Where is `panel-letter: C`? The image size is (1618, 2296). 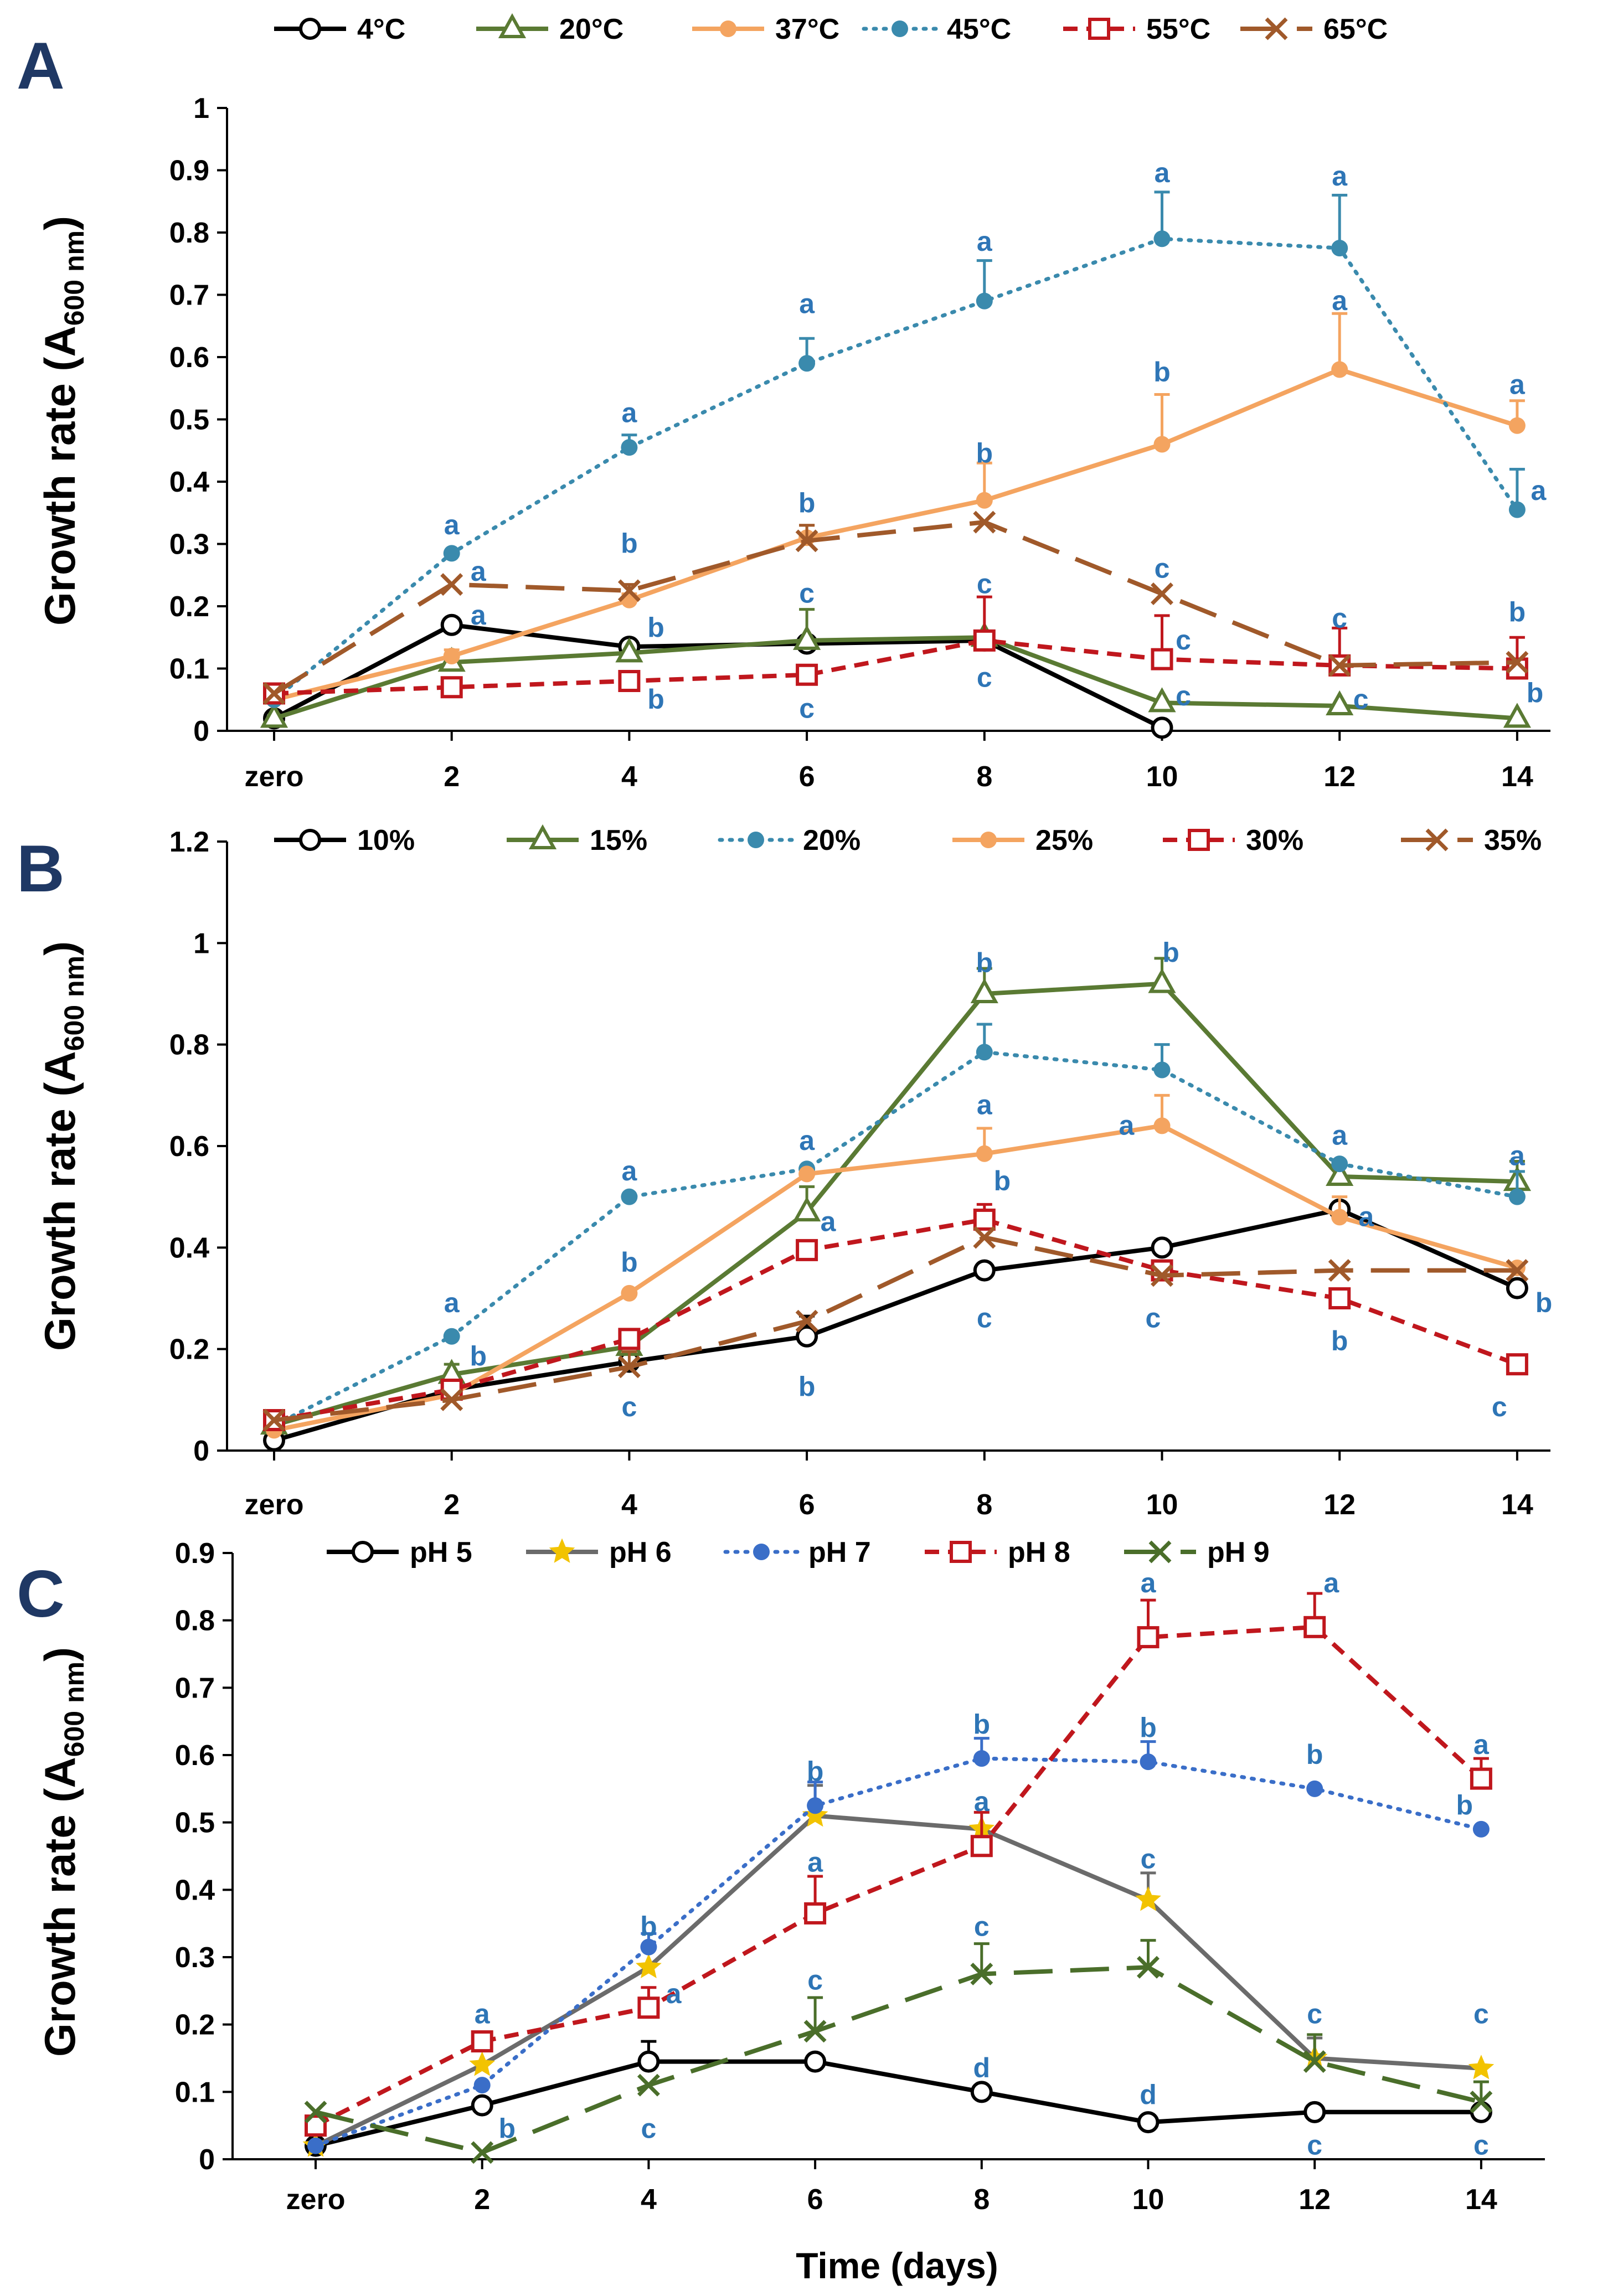
panel-letter: C is located at coordinates (41, 1594).